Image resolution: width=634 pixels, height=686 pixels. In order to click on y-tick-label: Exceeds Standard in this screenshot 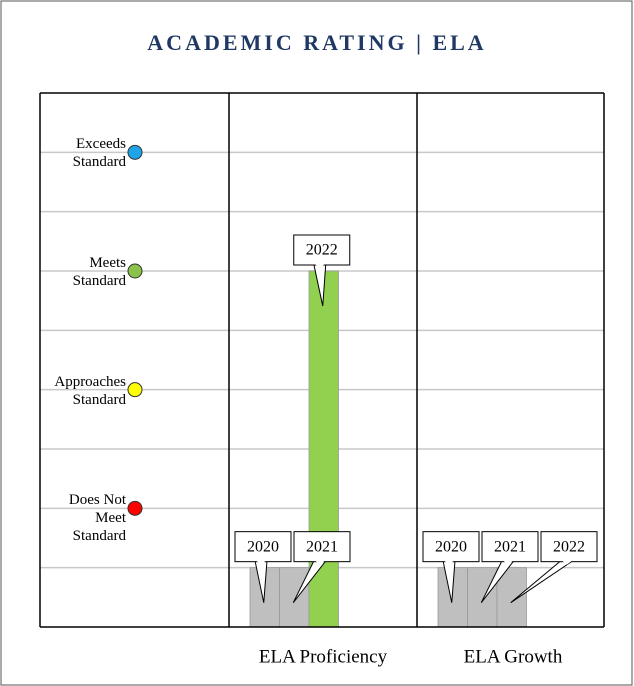, I will do `click(99, 153)`.